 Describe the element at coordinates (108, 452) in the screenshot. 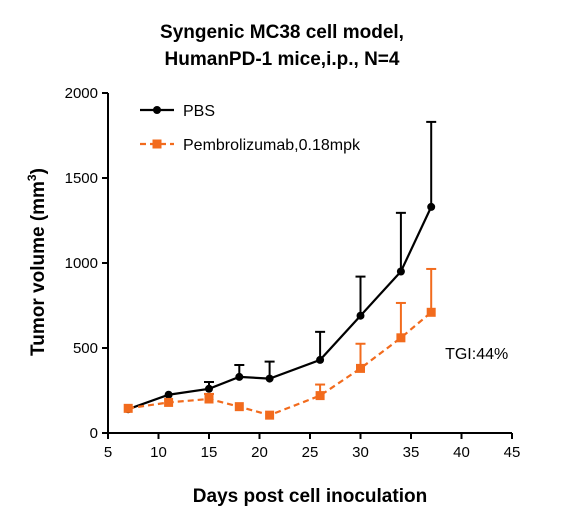

I see `x-tick-label: 5` at that location.